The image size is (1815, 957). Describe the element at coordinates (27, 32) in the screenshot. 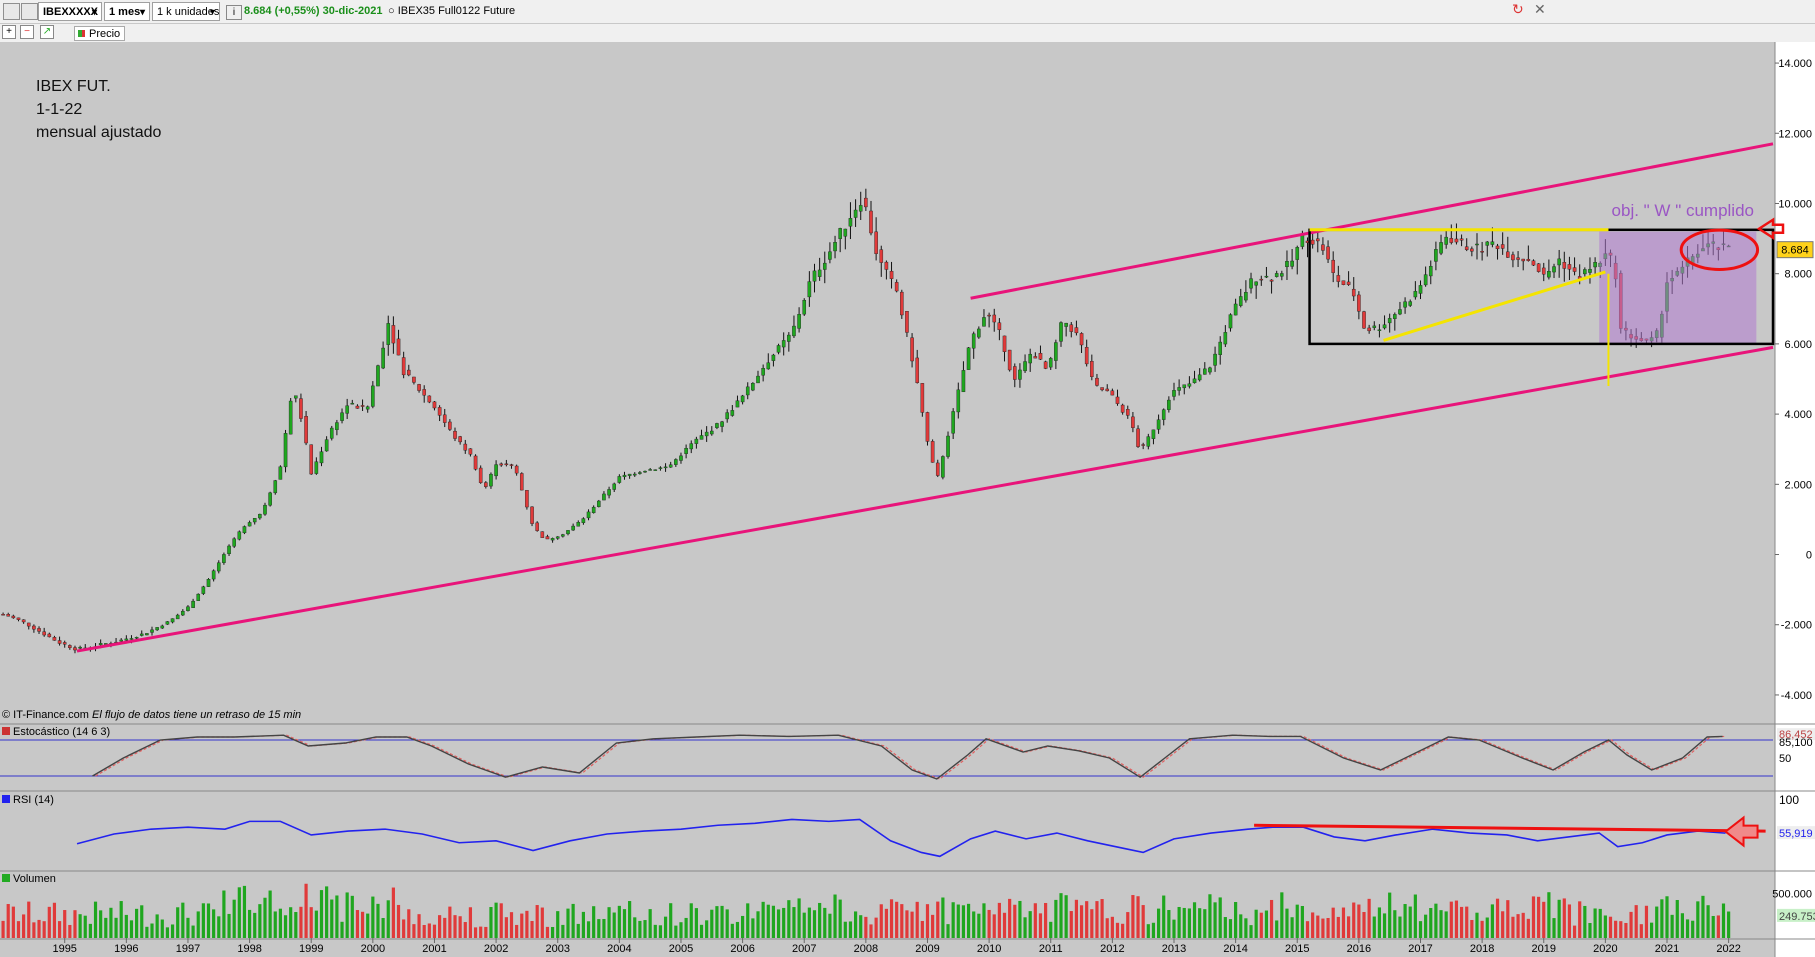

I see `remove-icon: −` at that location.